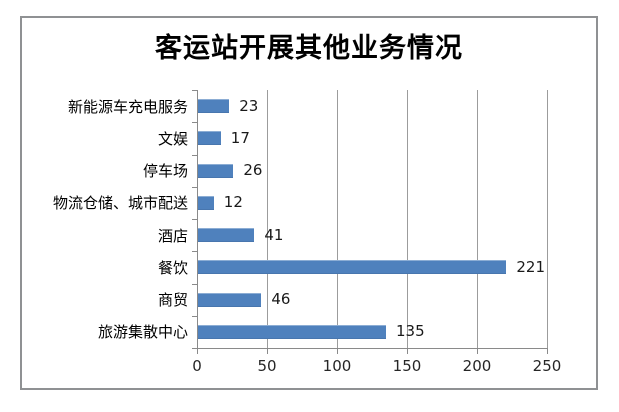  I want to click on category-axis-line, so click(197, 219).